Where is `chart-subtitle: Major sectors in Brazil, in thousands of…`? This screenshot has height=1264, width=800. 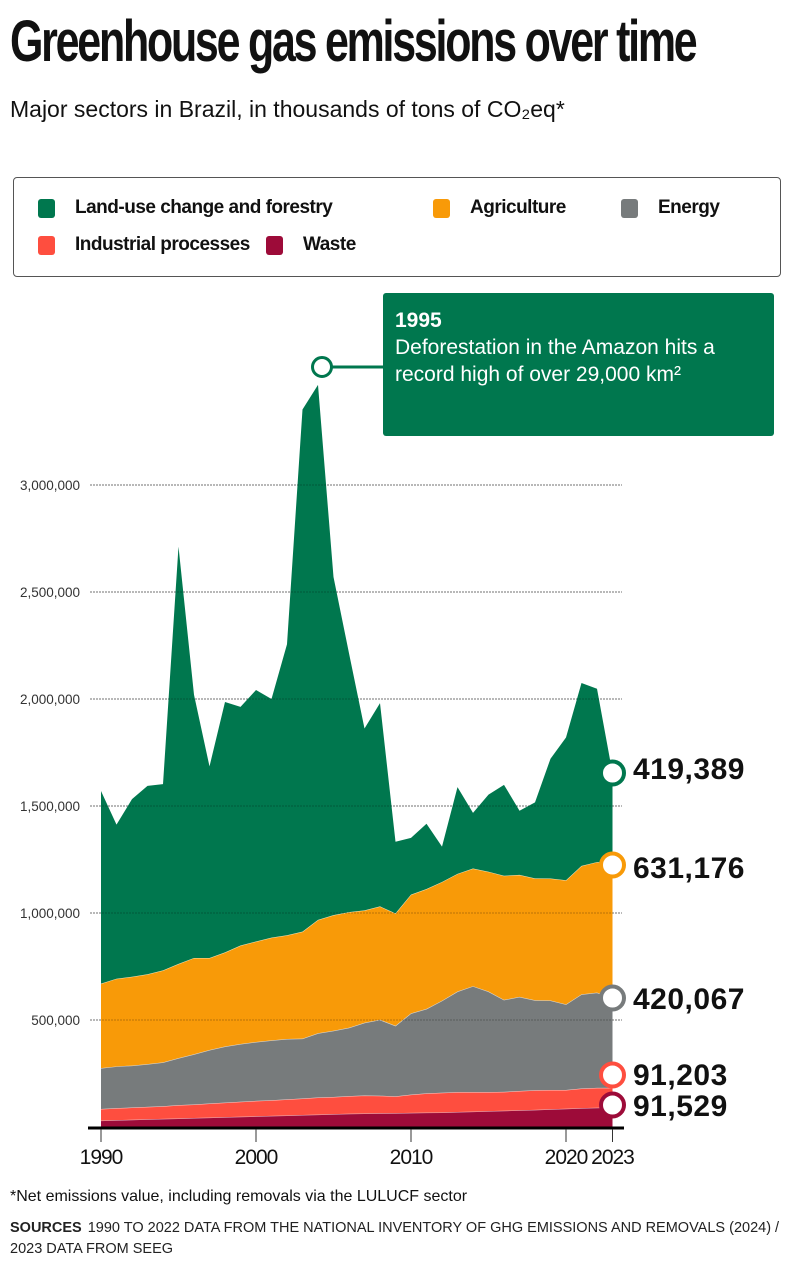 chart-subtitle: Major sectors in Brazil, in thousands of… is located at coordinates (287, 109).